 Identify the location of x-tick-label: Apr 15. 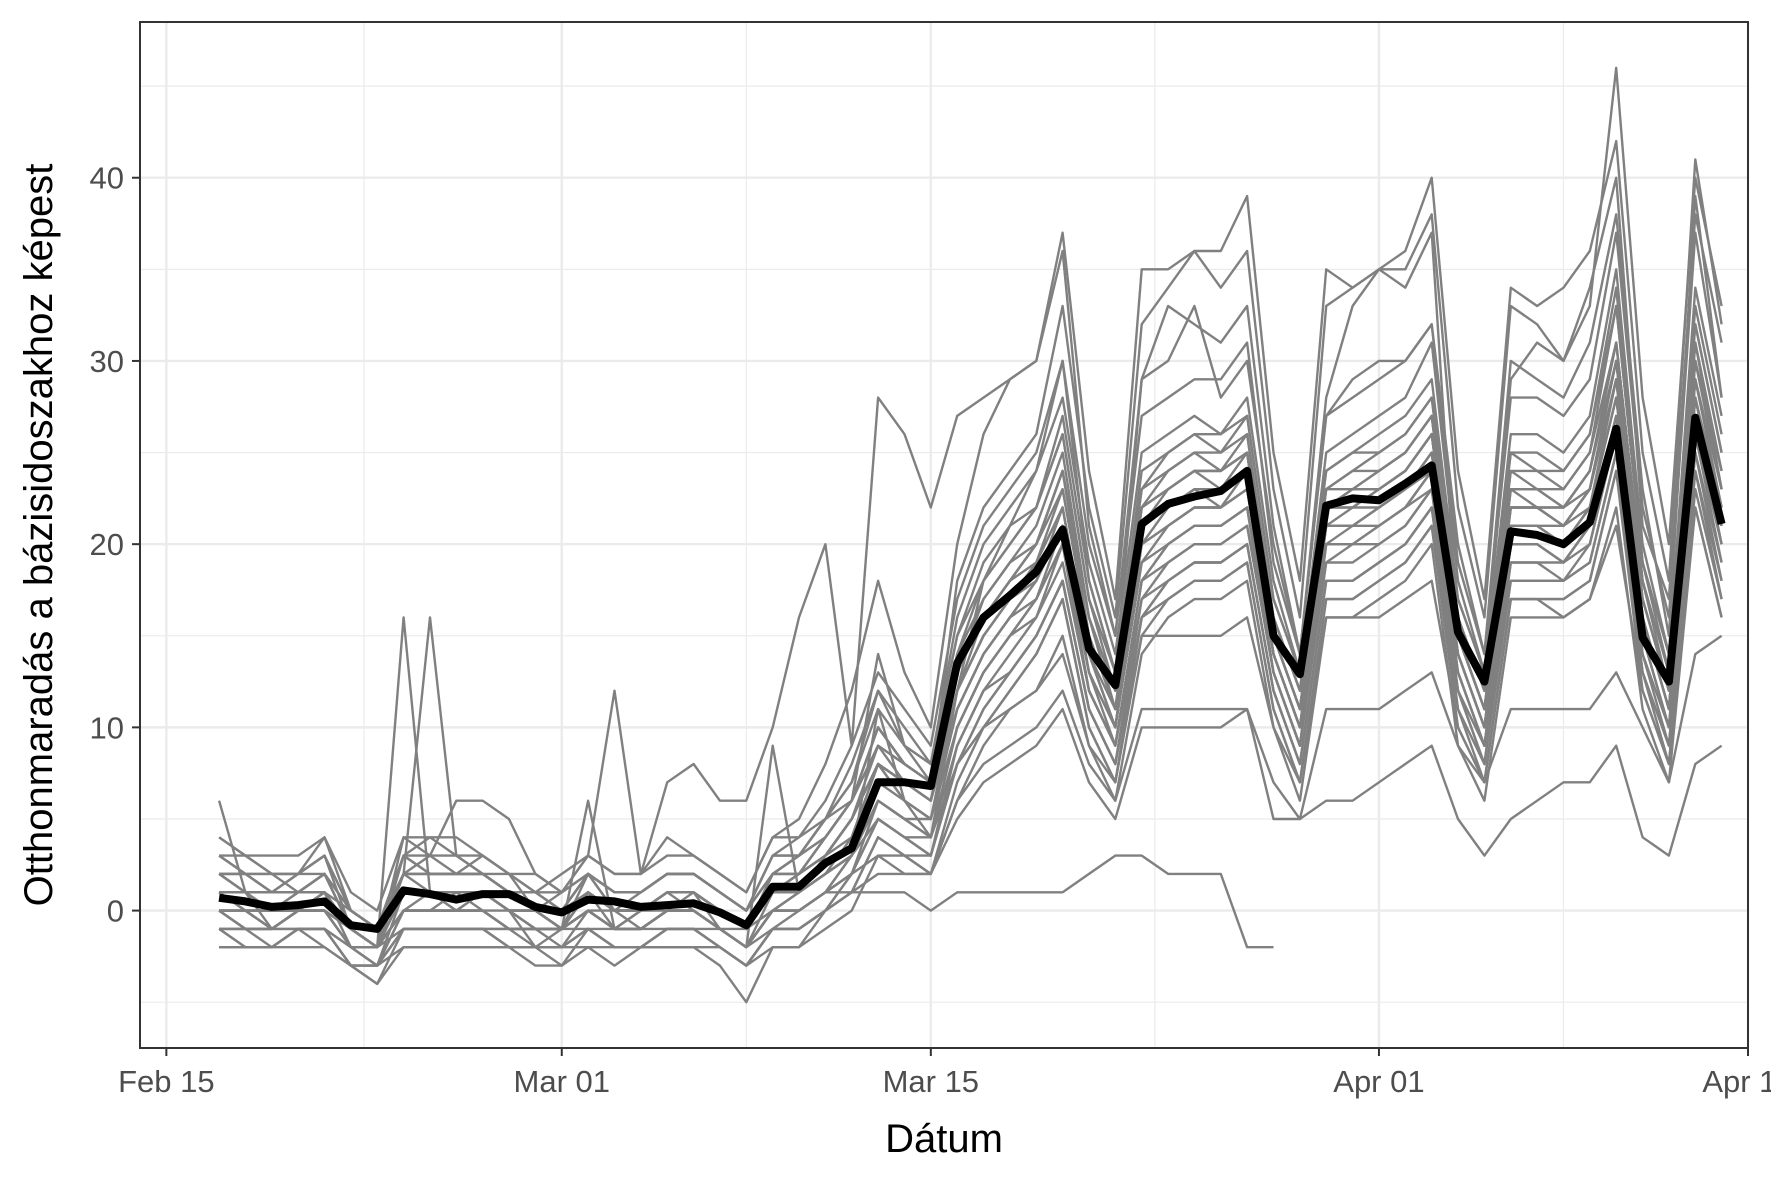
(1736, 1081).